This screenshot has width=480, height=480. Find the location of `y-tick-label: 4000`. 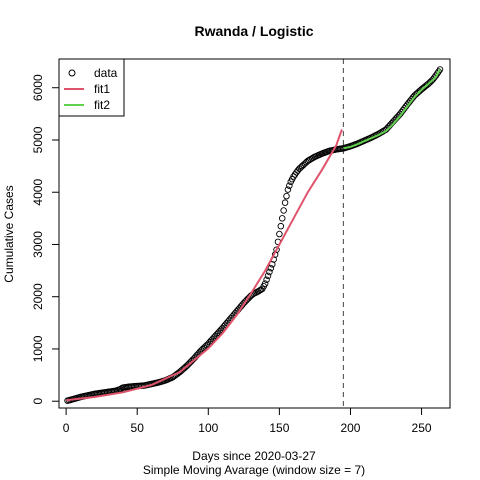

y-tick-label: 4000 is located at coordinates (38, 192).